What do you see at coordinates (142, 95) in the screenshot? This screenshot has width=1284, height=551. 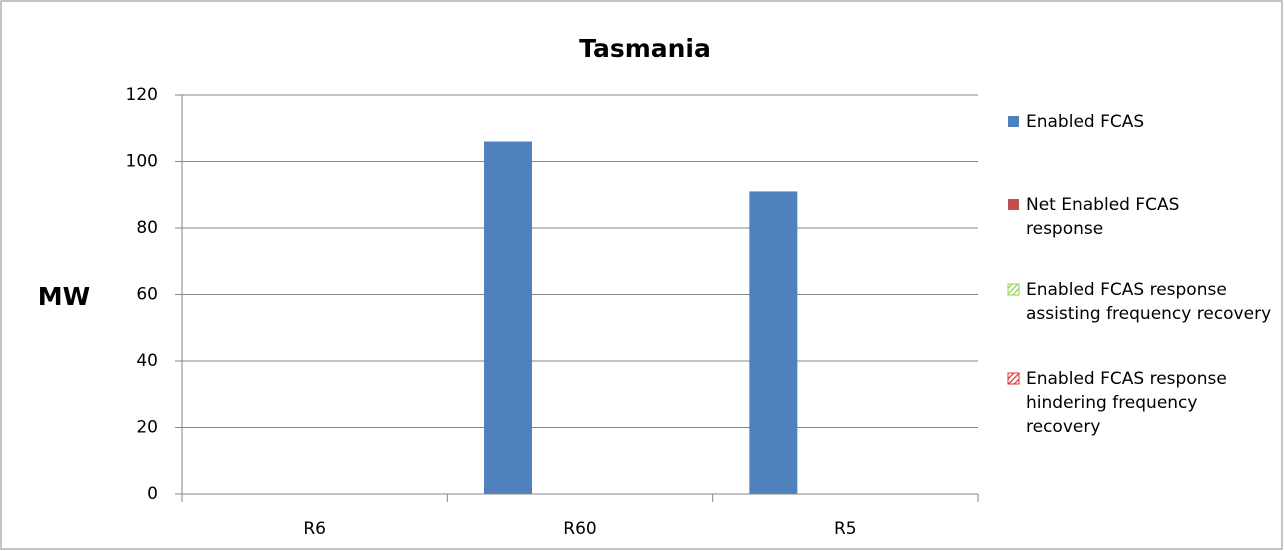 I see `y-tick-label: 120` at bounding box center [142, 95].